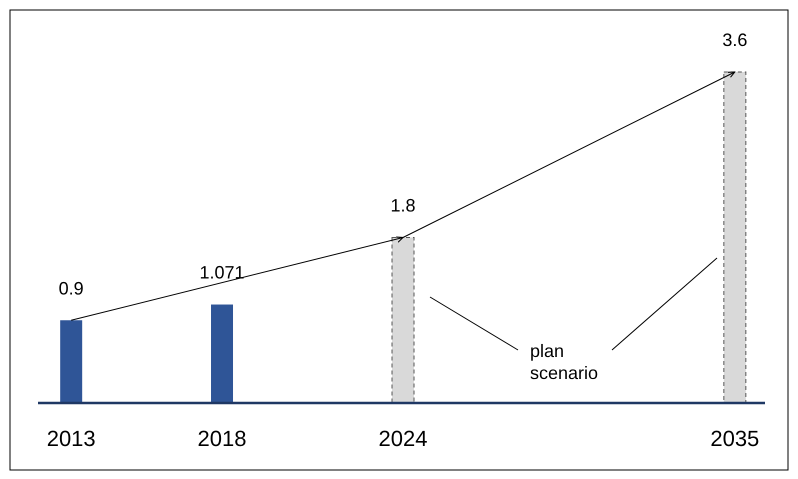  Describe the element at coordinates (564, 362) in the screenshot. I see `annotation: plan scenario` at that location.